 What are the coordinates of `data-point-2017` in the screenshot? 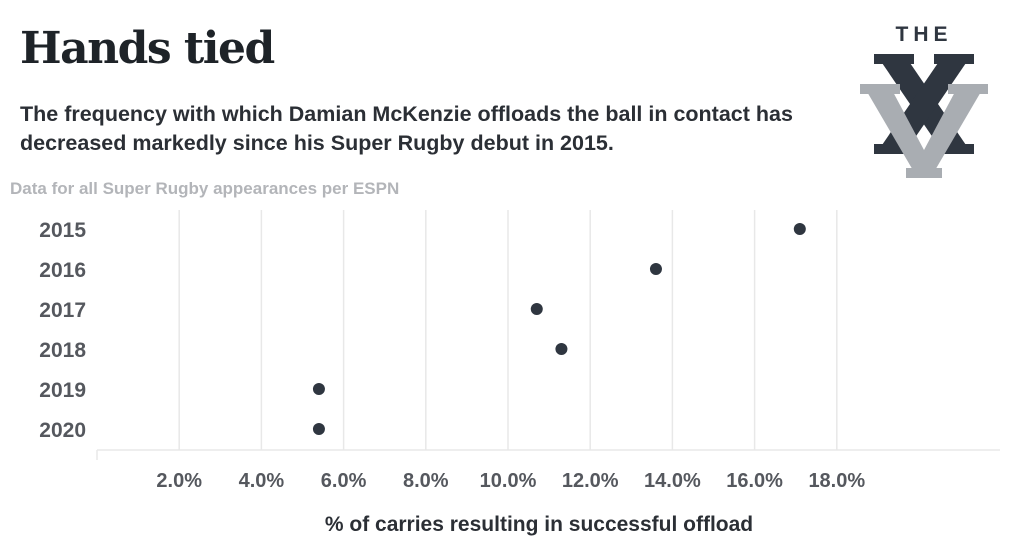 It's located at (536, 309).